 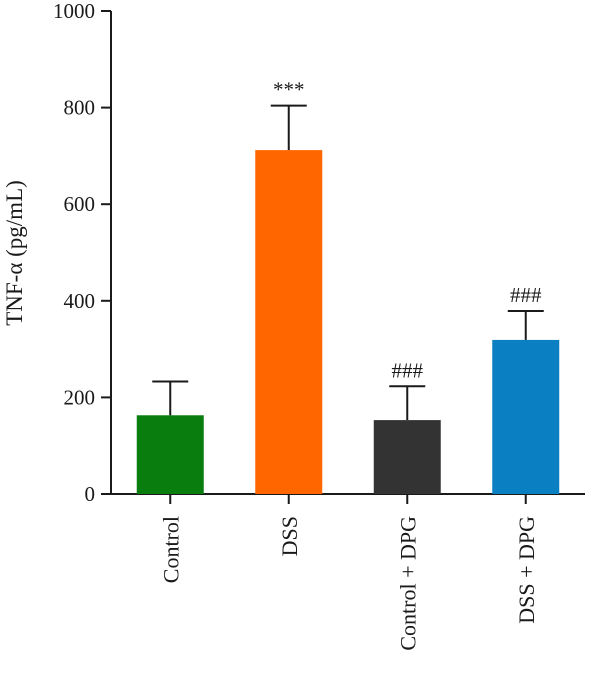 I want to click on annotation-1: ***, so click(x=289, y=90).